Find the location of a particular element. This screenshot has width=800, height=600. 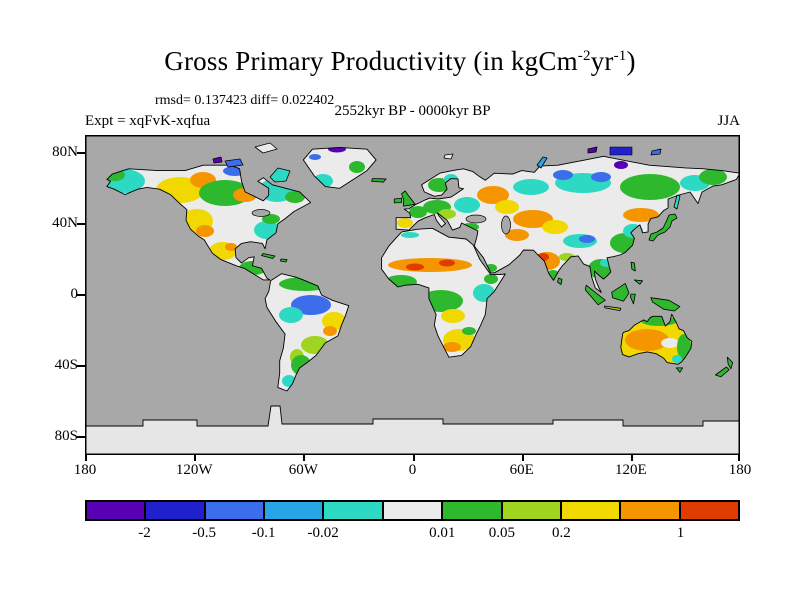

colorbar-tick-label: -0.1 is located at coordinates (263, 533).